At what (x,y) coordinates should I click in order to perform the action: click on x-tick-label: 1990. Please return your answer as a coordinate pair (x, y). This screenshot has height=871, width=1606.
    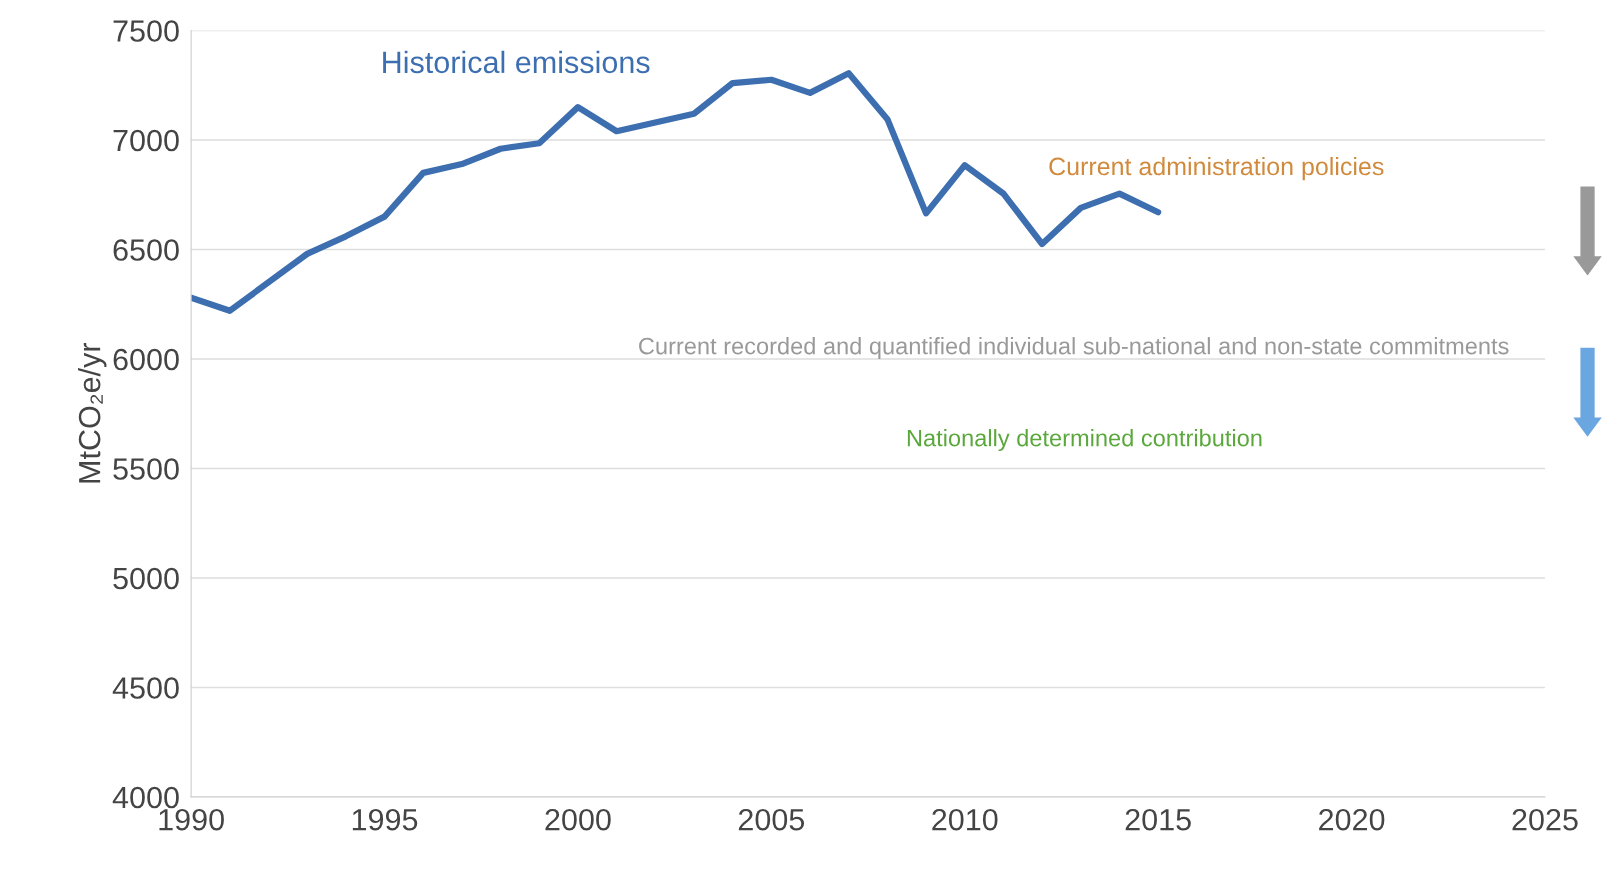
    Looking at the image, I should click on (191, 819).